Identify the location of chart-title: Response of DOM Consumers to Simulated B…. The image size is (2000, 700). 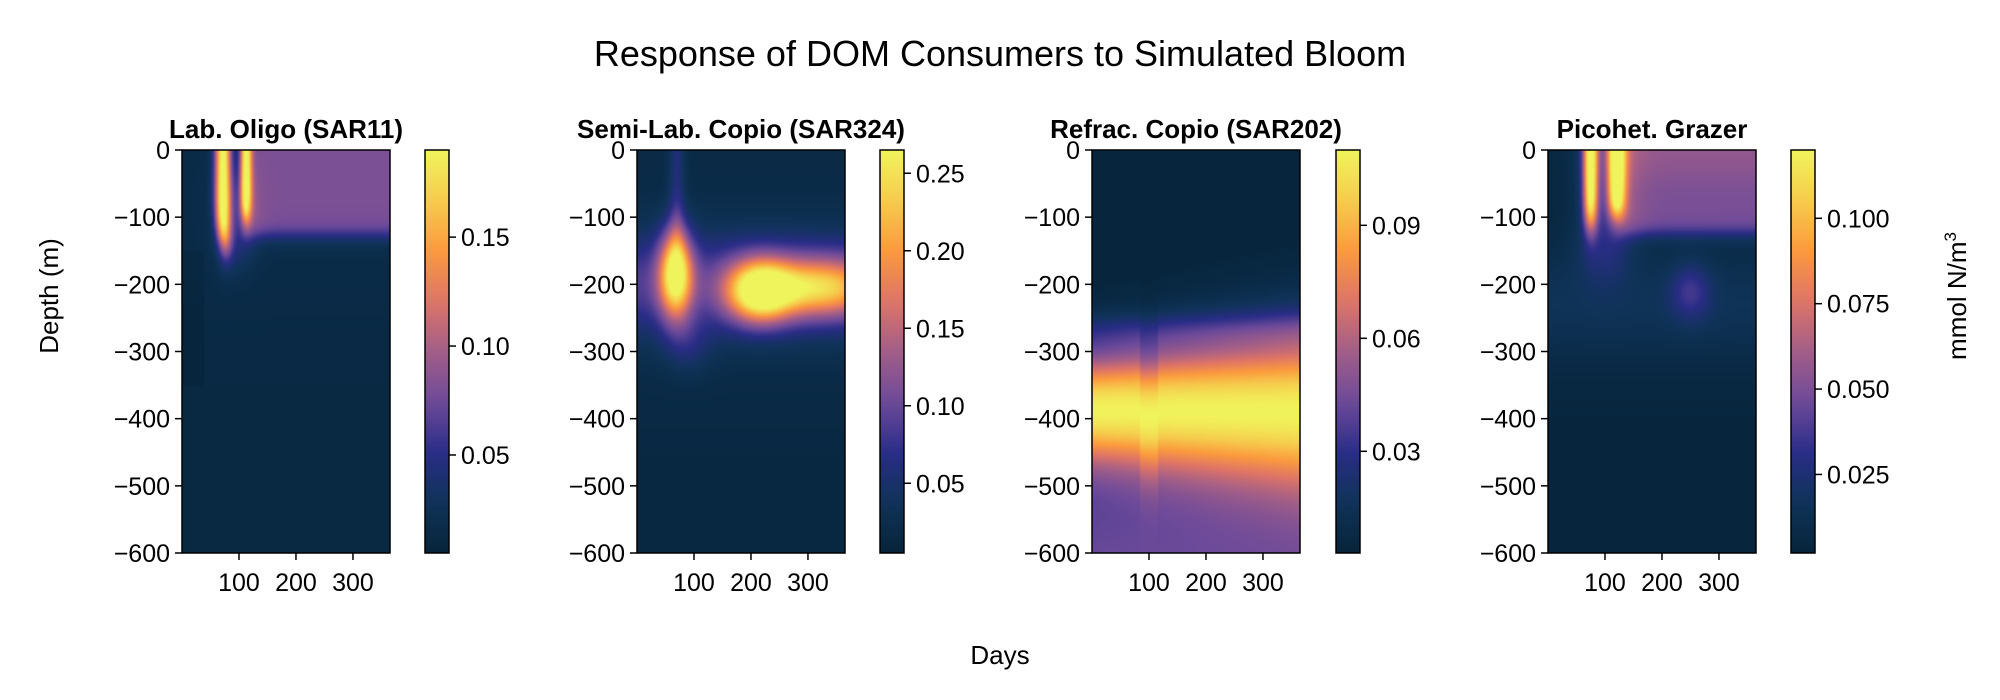
(1000, 53).